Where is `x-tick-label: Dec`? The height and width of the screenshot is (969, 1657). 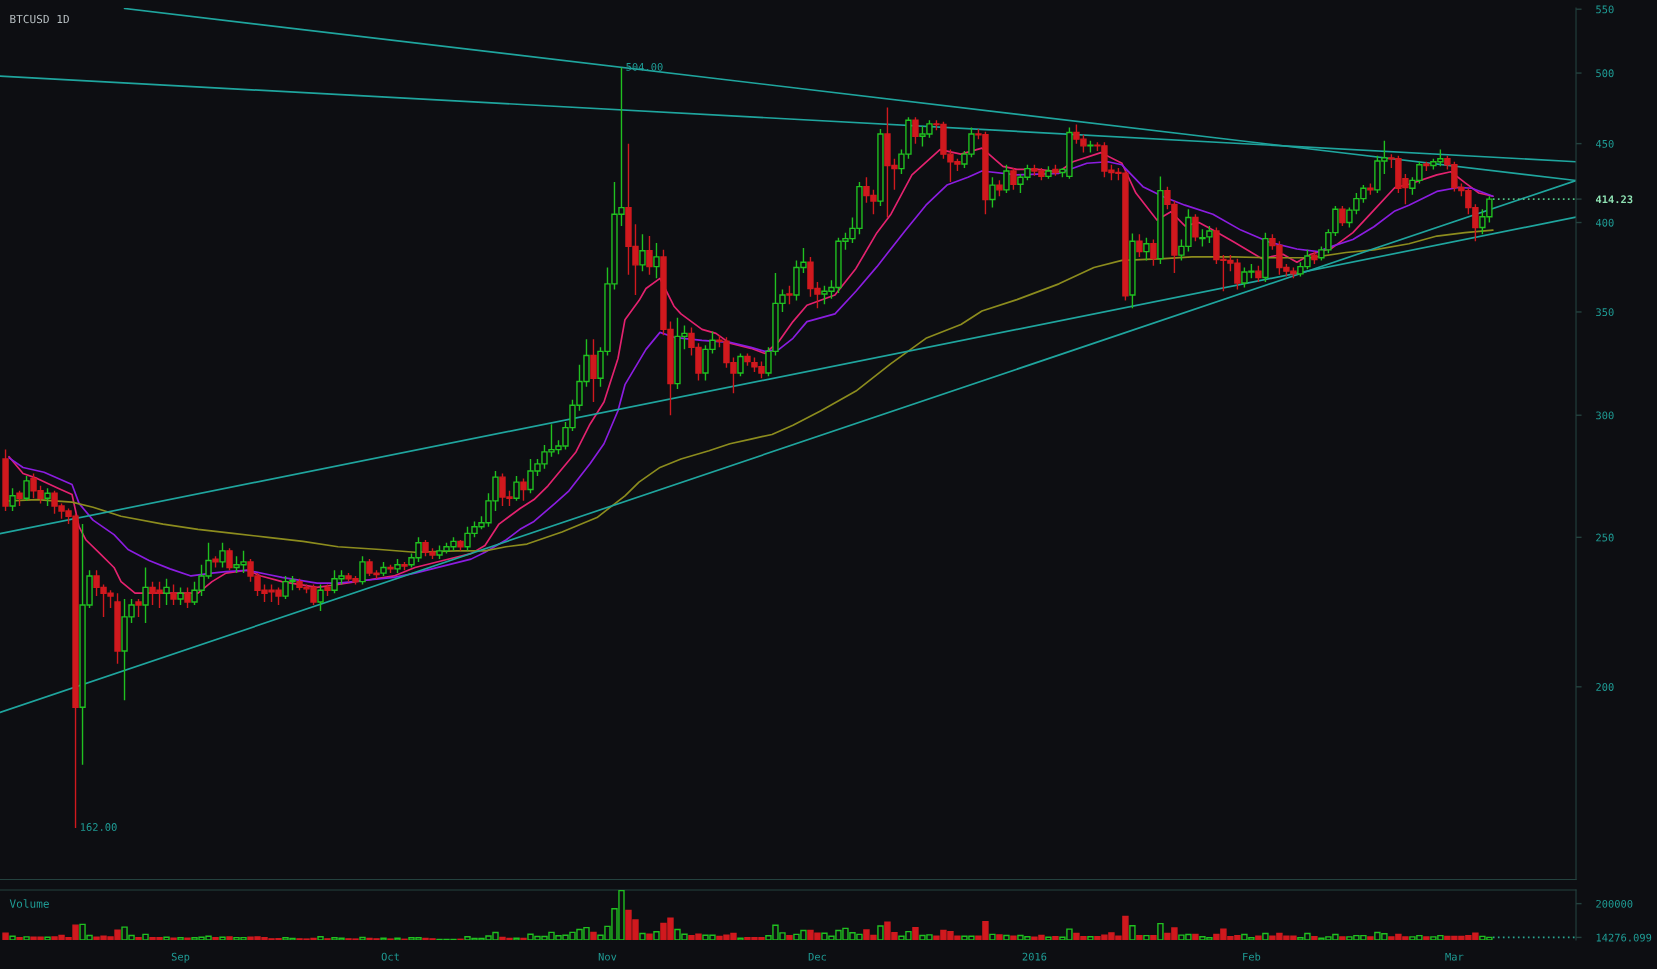
x-tick-label: Dec is located at coordinates (817, 956).